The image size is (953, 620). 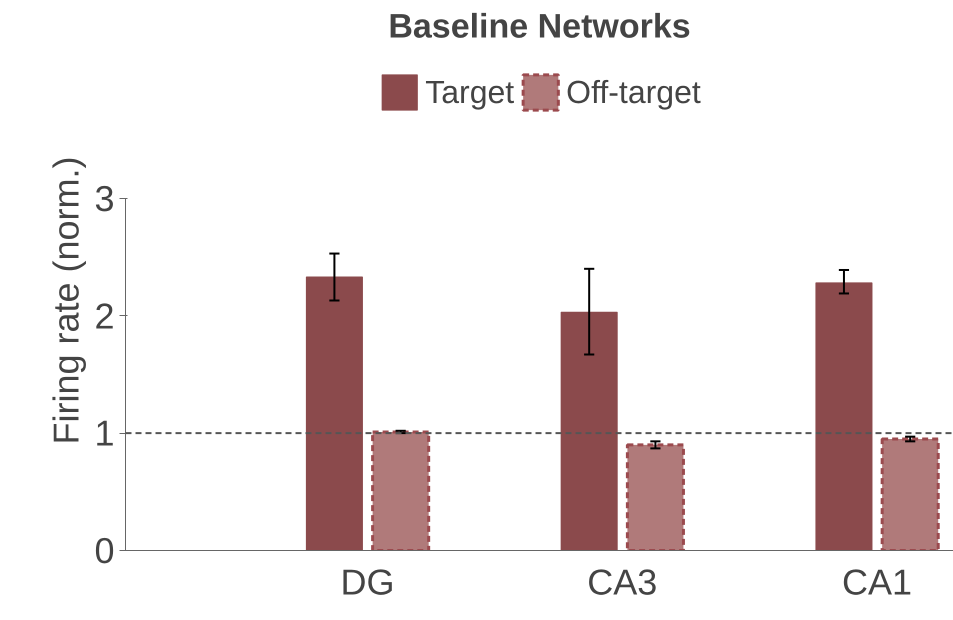 What do you see at coordinates (539, 27) in the screenshot?
I see `chart-title: Baseline Networks` at bounding box center [539, 27].